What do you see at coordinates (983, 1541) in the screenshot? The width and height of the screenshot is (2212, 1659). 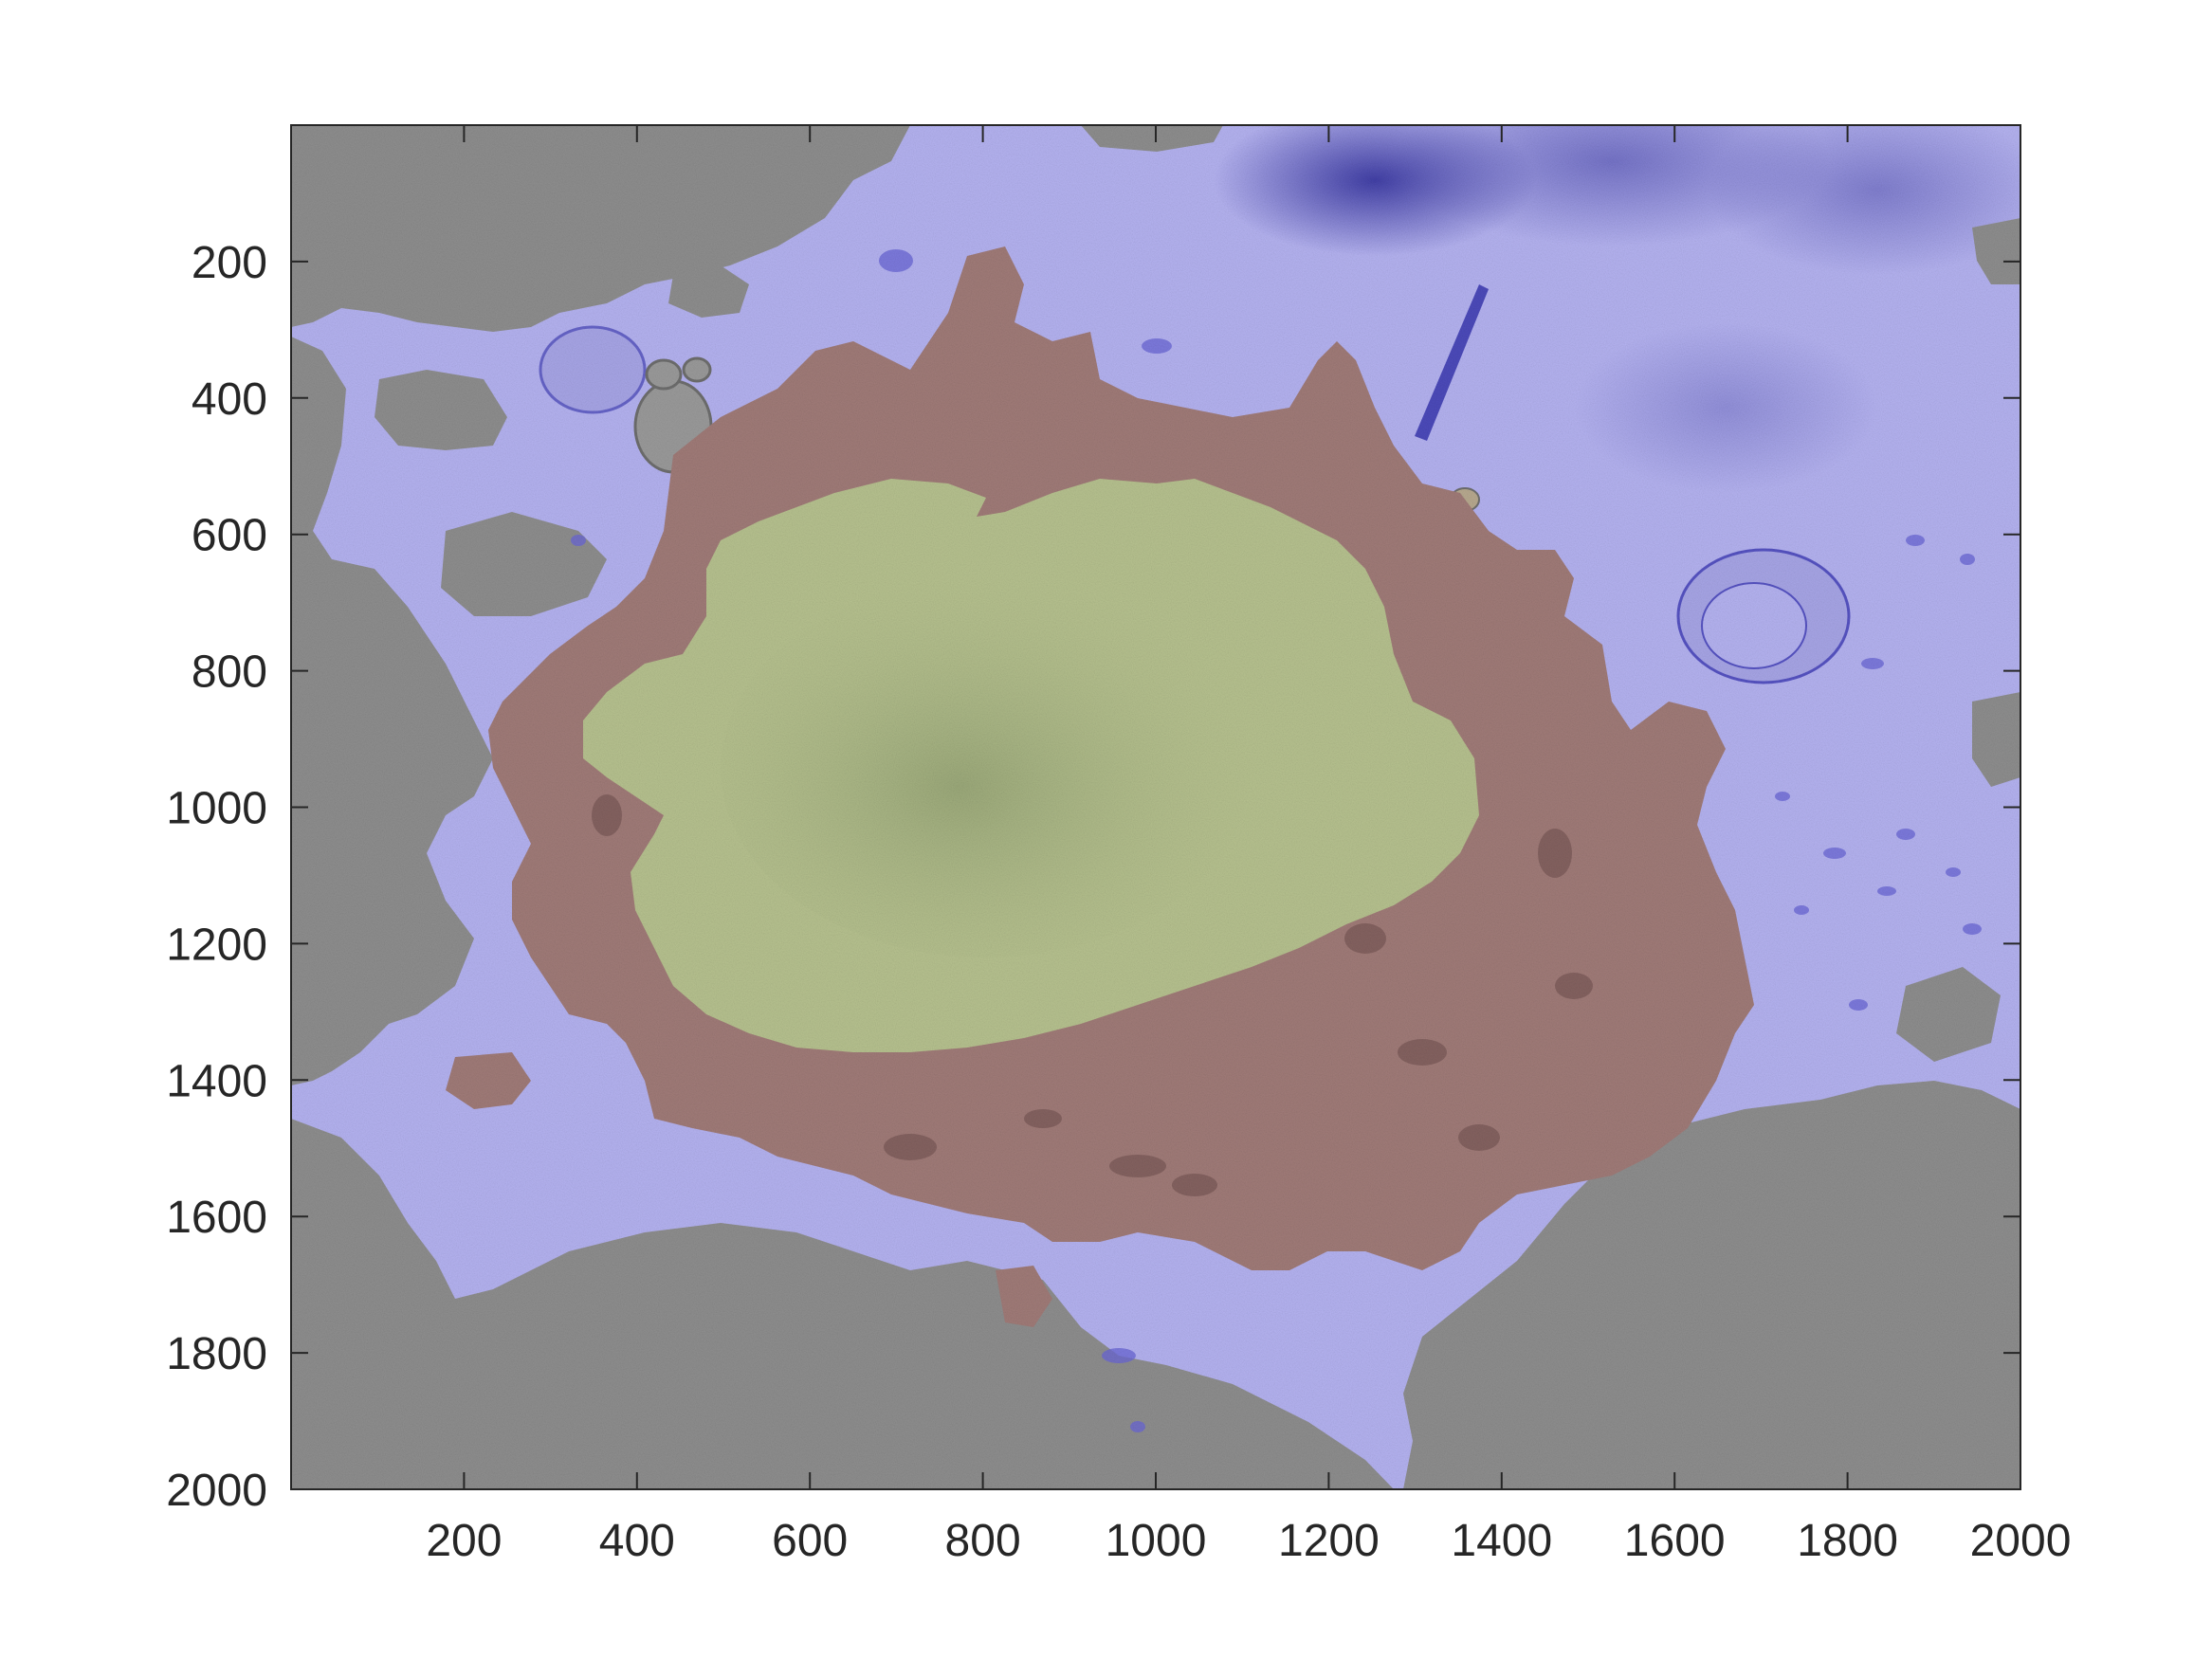 I see `x-tick-label: 800` at bounding box center [983, 1541].